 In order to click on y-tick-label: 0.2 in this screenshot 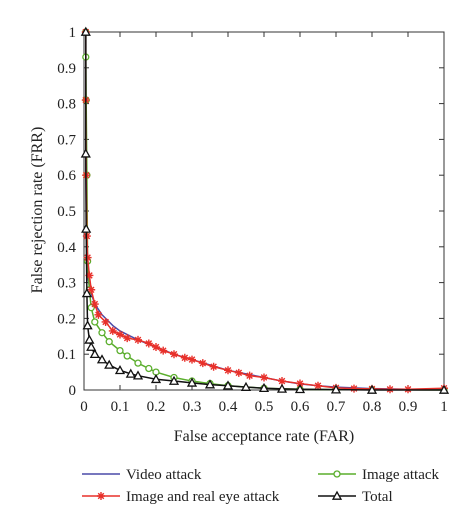, I will do `click(66, 319)`.